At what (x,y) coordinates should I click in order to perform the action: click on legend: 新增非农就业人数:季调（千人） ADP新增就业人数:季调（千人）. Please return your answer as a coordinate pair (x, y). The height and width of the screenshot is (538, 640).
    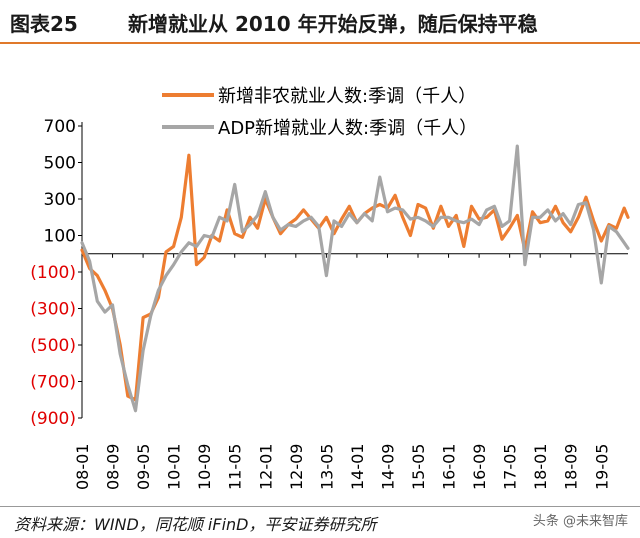
    Looking at the image, I should click on (319, 112).